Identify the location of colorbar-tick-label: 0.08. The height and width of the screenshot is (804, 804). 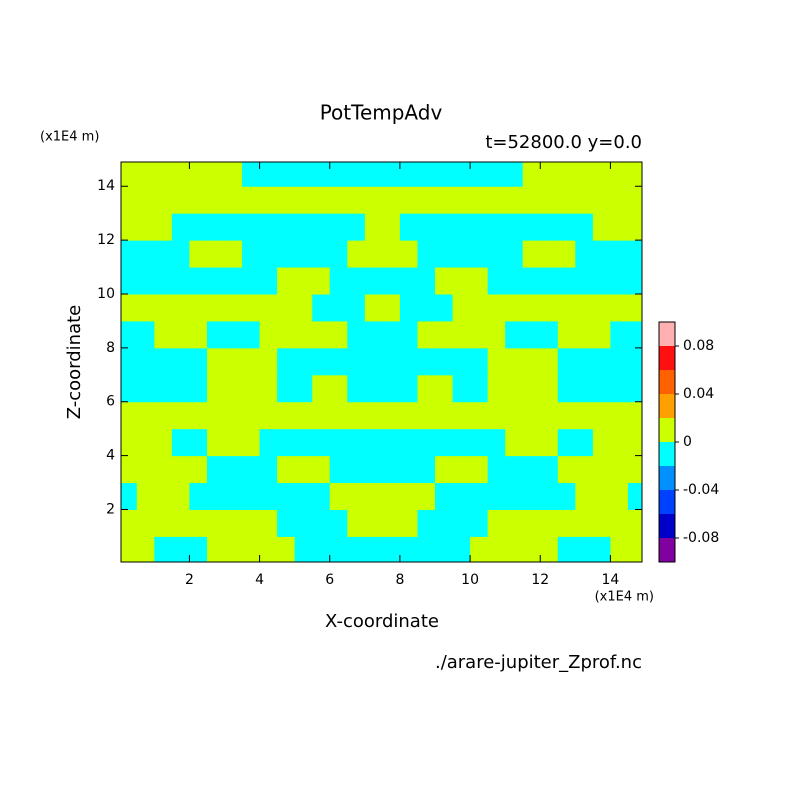
(698, 346).